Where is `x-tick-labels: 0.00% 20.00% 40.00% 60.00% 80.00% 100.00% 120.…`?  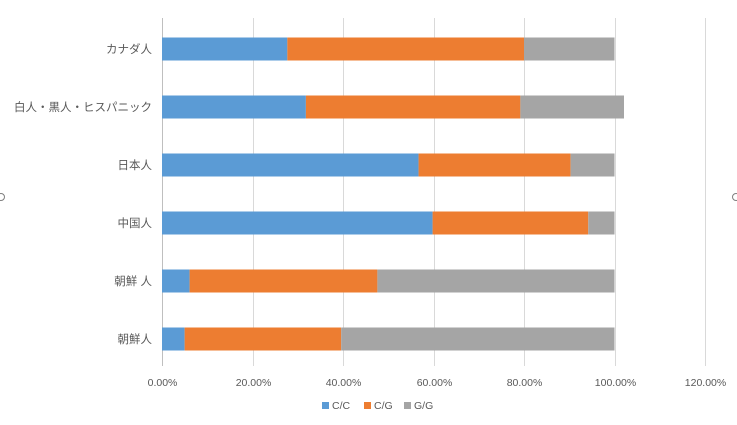 x-tick-labels: 0.00% 20.00% 40.00% 60.00% 80.00% 100.00% 120.… is located at coordinates (437, 383).